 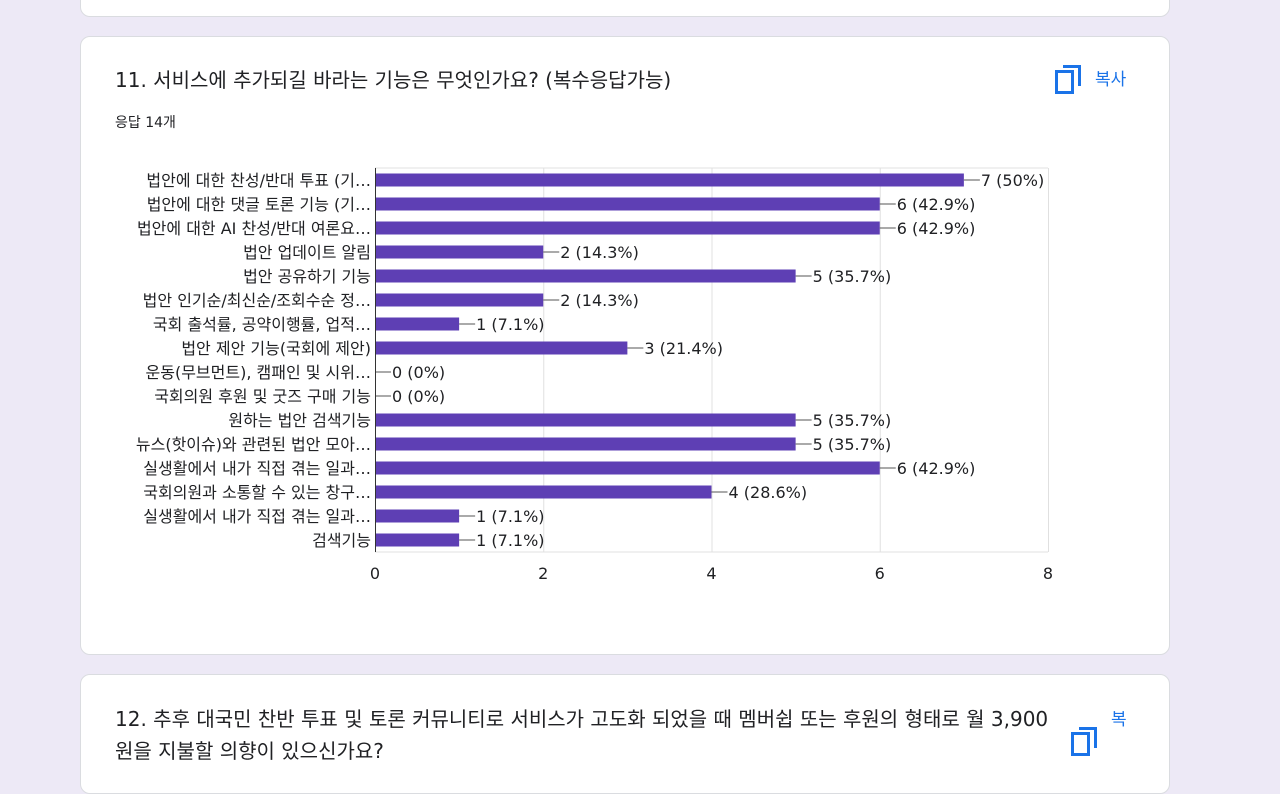 What do you see at coordinates (683, 348) in the screenshot?
I see `data-label: 3 (21.4%)` at bounding box center [683, 348].